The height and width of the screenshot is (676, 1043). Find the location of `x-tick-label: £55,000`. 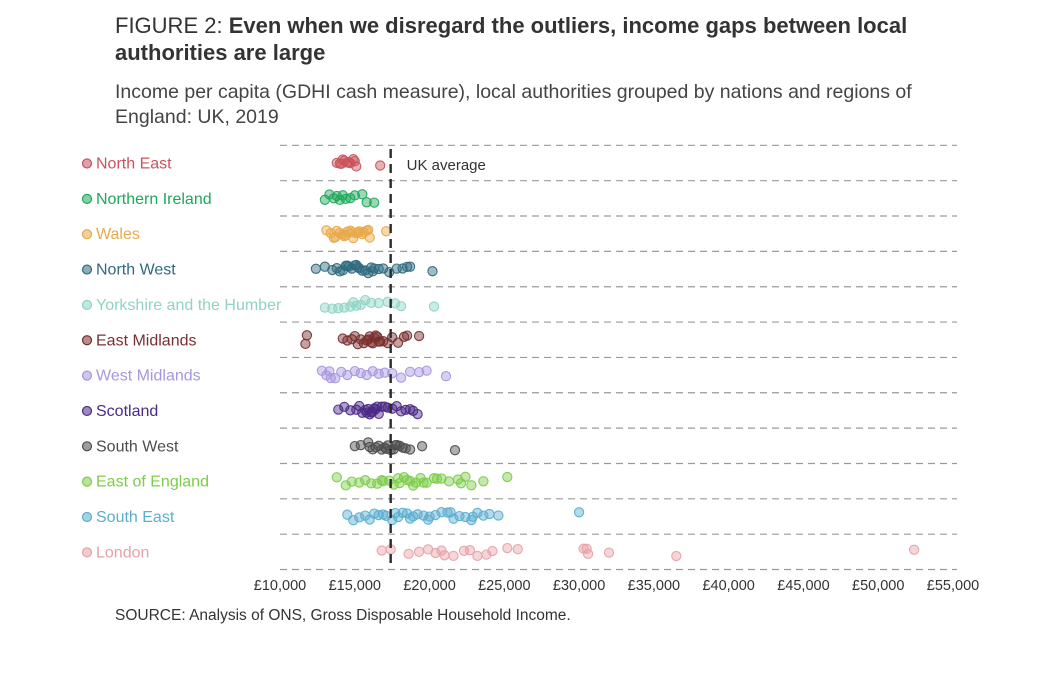

x-tick-label: £55,000 is located at coordinates (953, 586).